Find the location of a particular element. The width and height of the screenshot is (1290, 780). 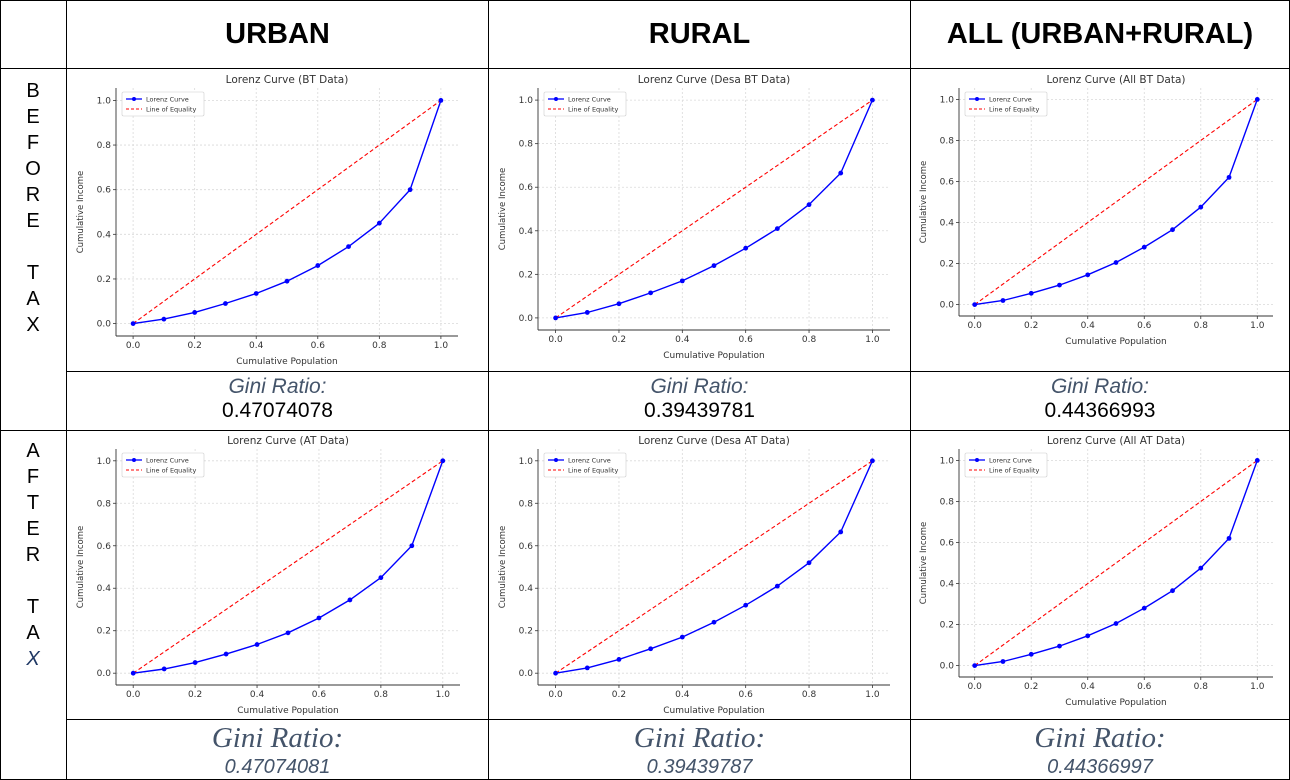

legend-lorenz-label: Lorenz Curve is located at coordinates (1010, 100).